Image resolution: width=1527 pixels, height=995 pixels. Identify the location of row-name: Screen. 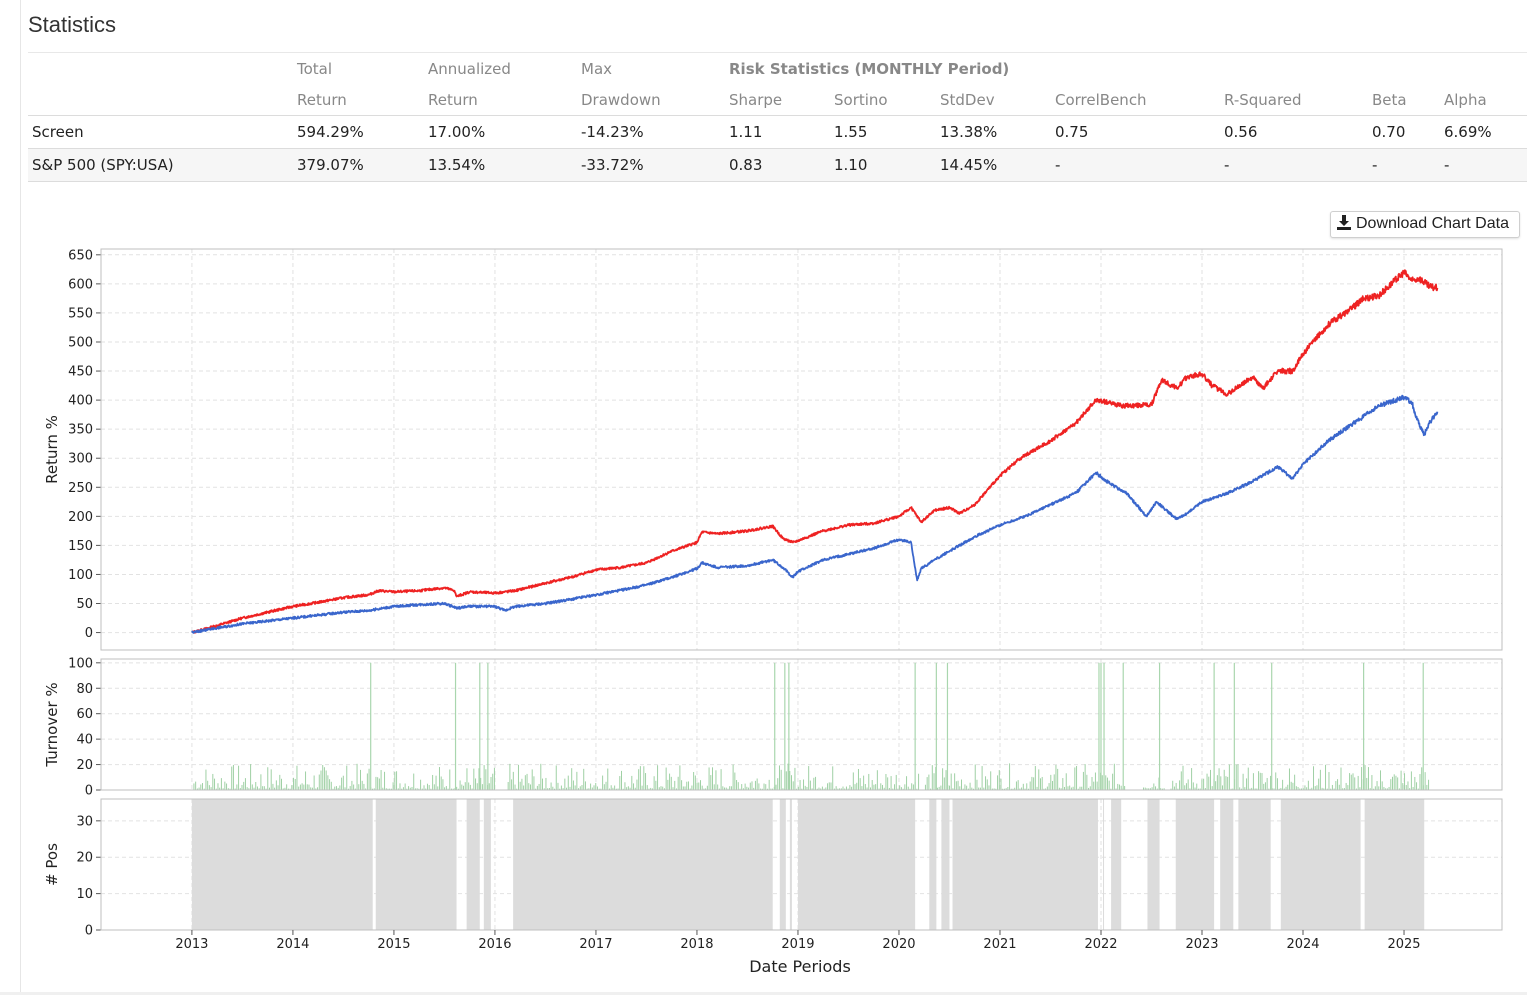
(160, 132).